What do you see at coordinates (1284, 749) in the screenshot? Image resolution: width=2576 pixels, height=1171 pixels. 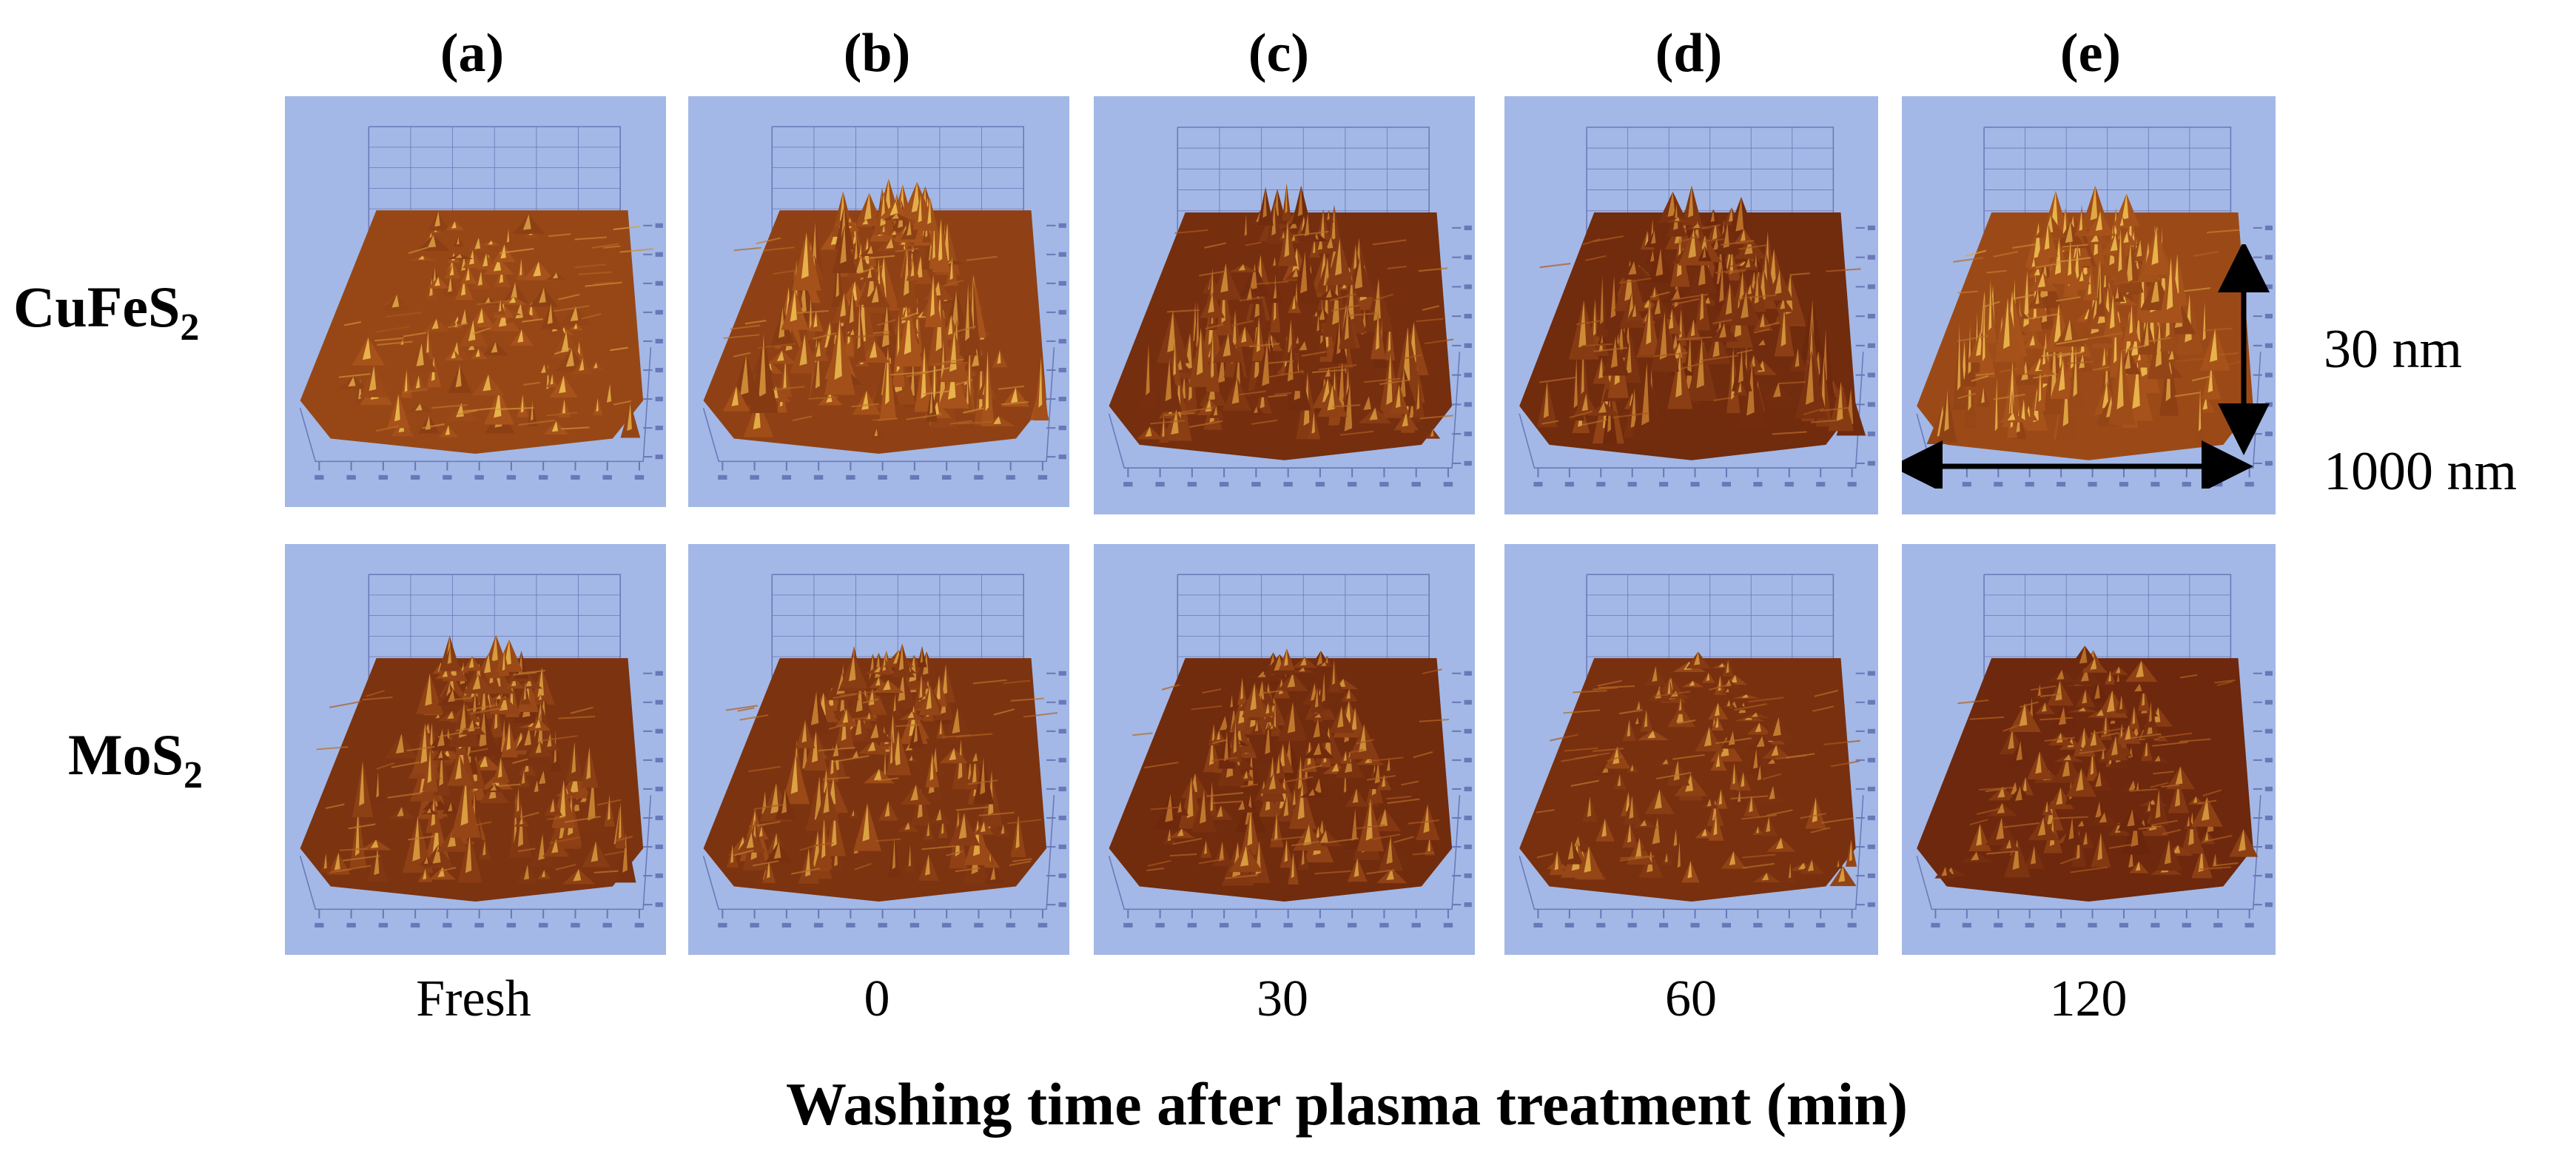 I see `afm-image-mos2-30min` at bounding box center [1284, 749].